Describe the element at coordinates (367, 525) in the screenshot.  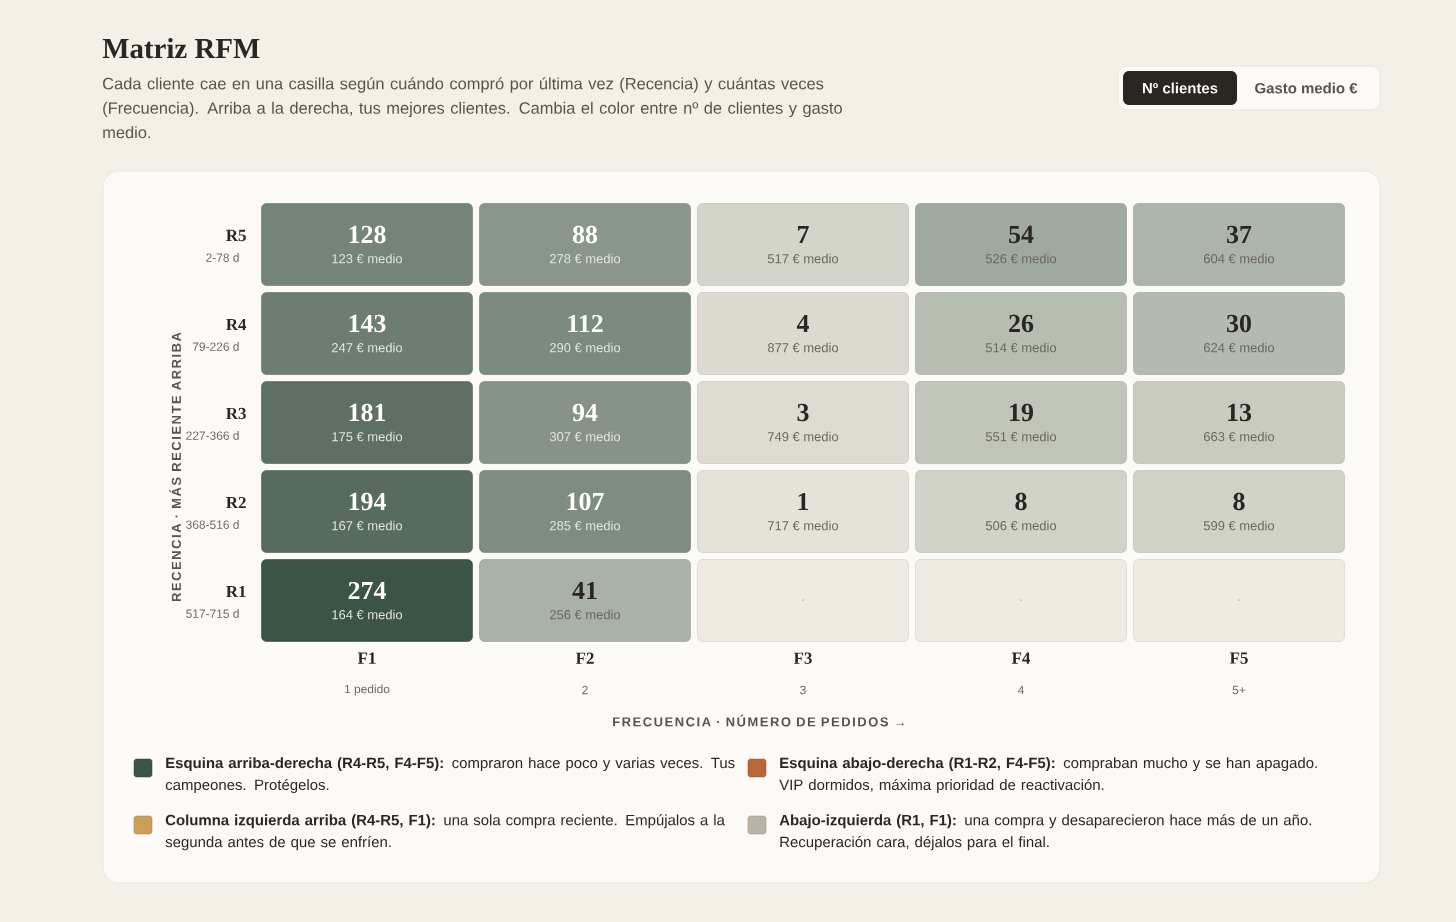
I see `annotation: 167 € medio` at that location.